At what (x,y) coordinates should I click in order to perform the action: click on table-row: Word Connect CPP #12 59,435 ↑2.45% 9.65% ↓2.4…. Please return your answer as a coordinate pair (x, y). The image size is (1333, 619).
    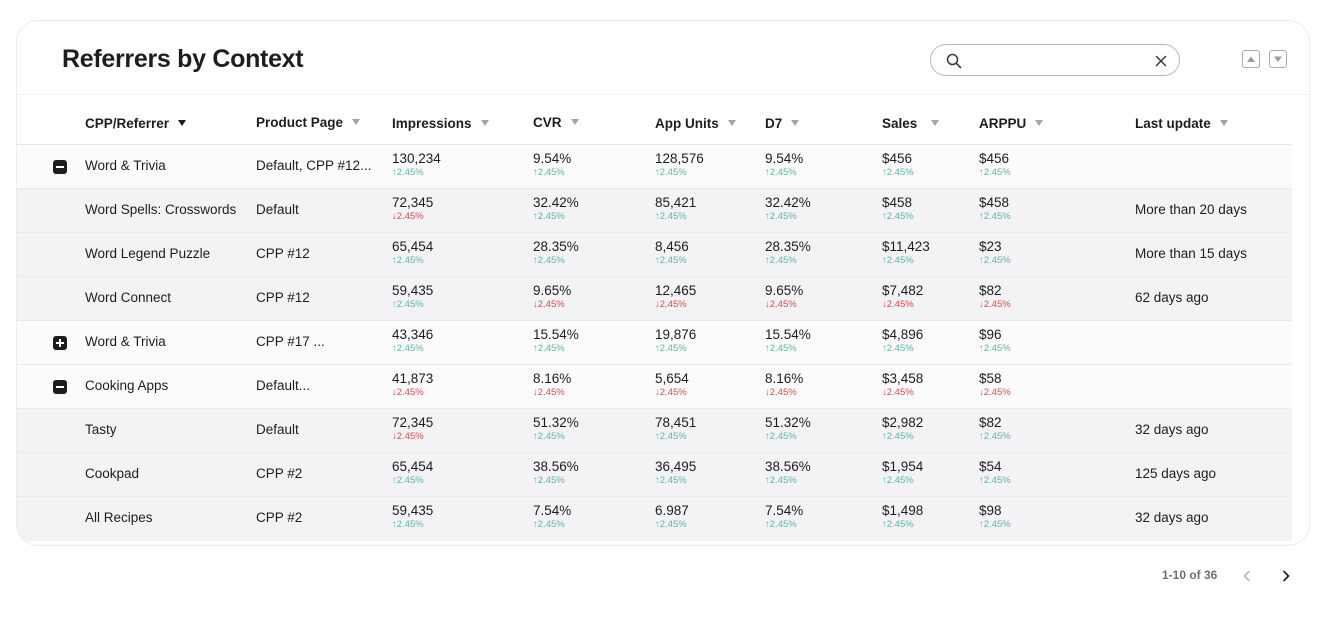
    Looking at the image, I should click on (654, 299).